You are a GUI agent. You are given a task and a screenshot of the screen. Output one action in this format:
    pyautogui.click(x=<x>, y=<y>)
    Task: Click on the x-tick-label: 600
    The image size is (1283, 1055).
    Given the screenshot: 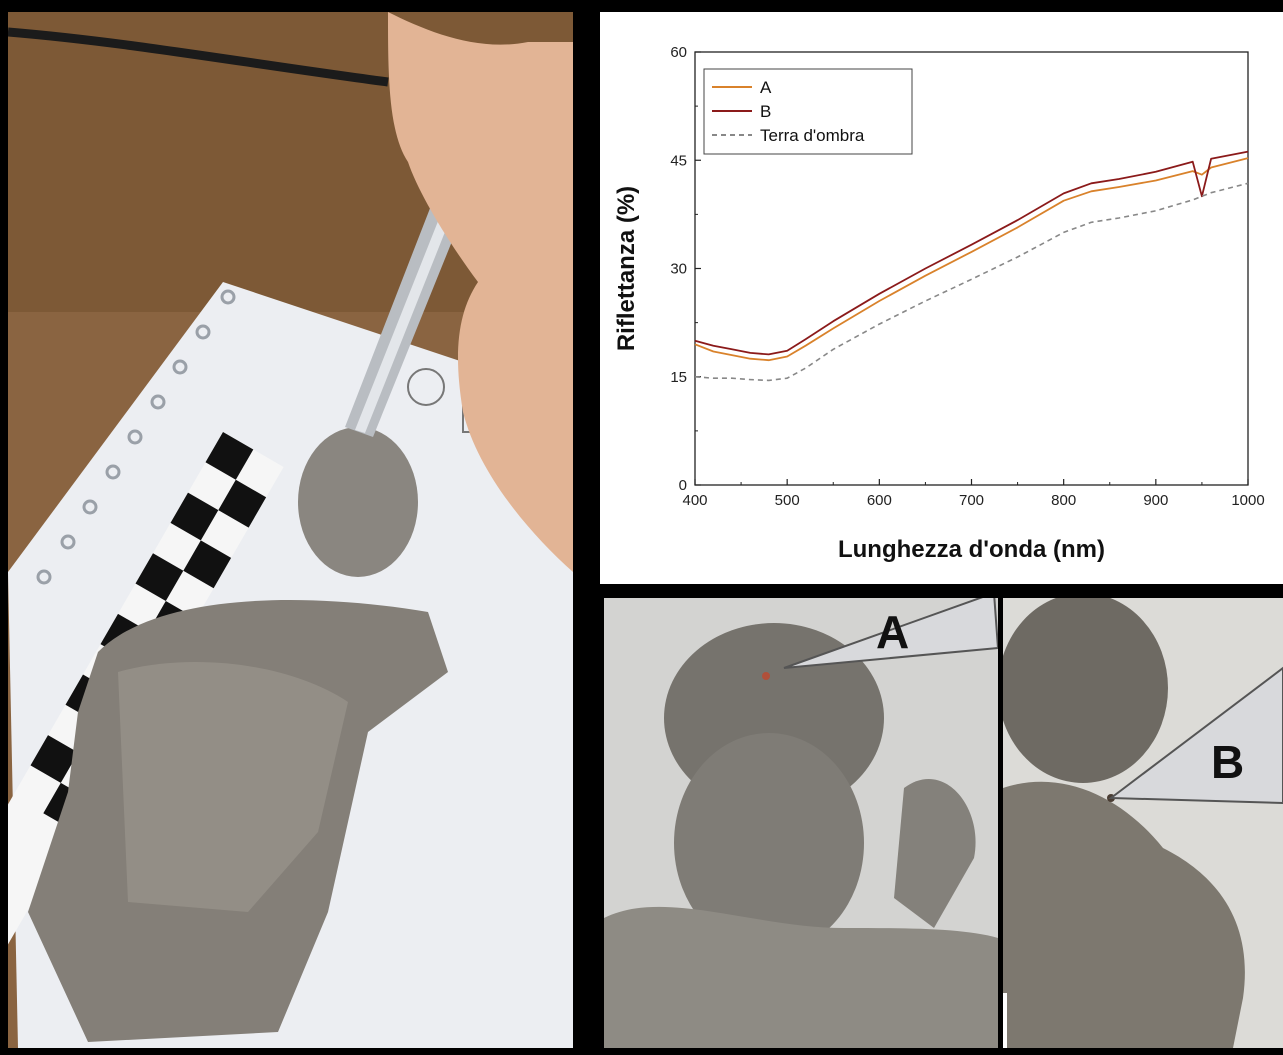 What is the action you would take?
    pyautogui.click(x=879, y=500)
    